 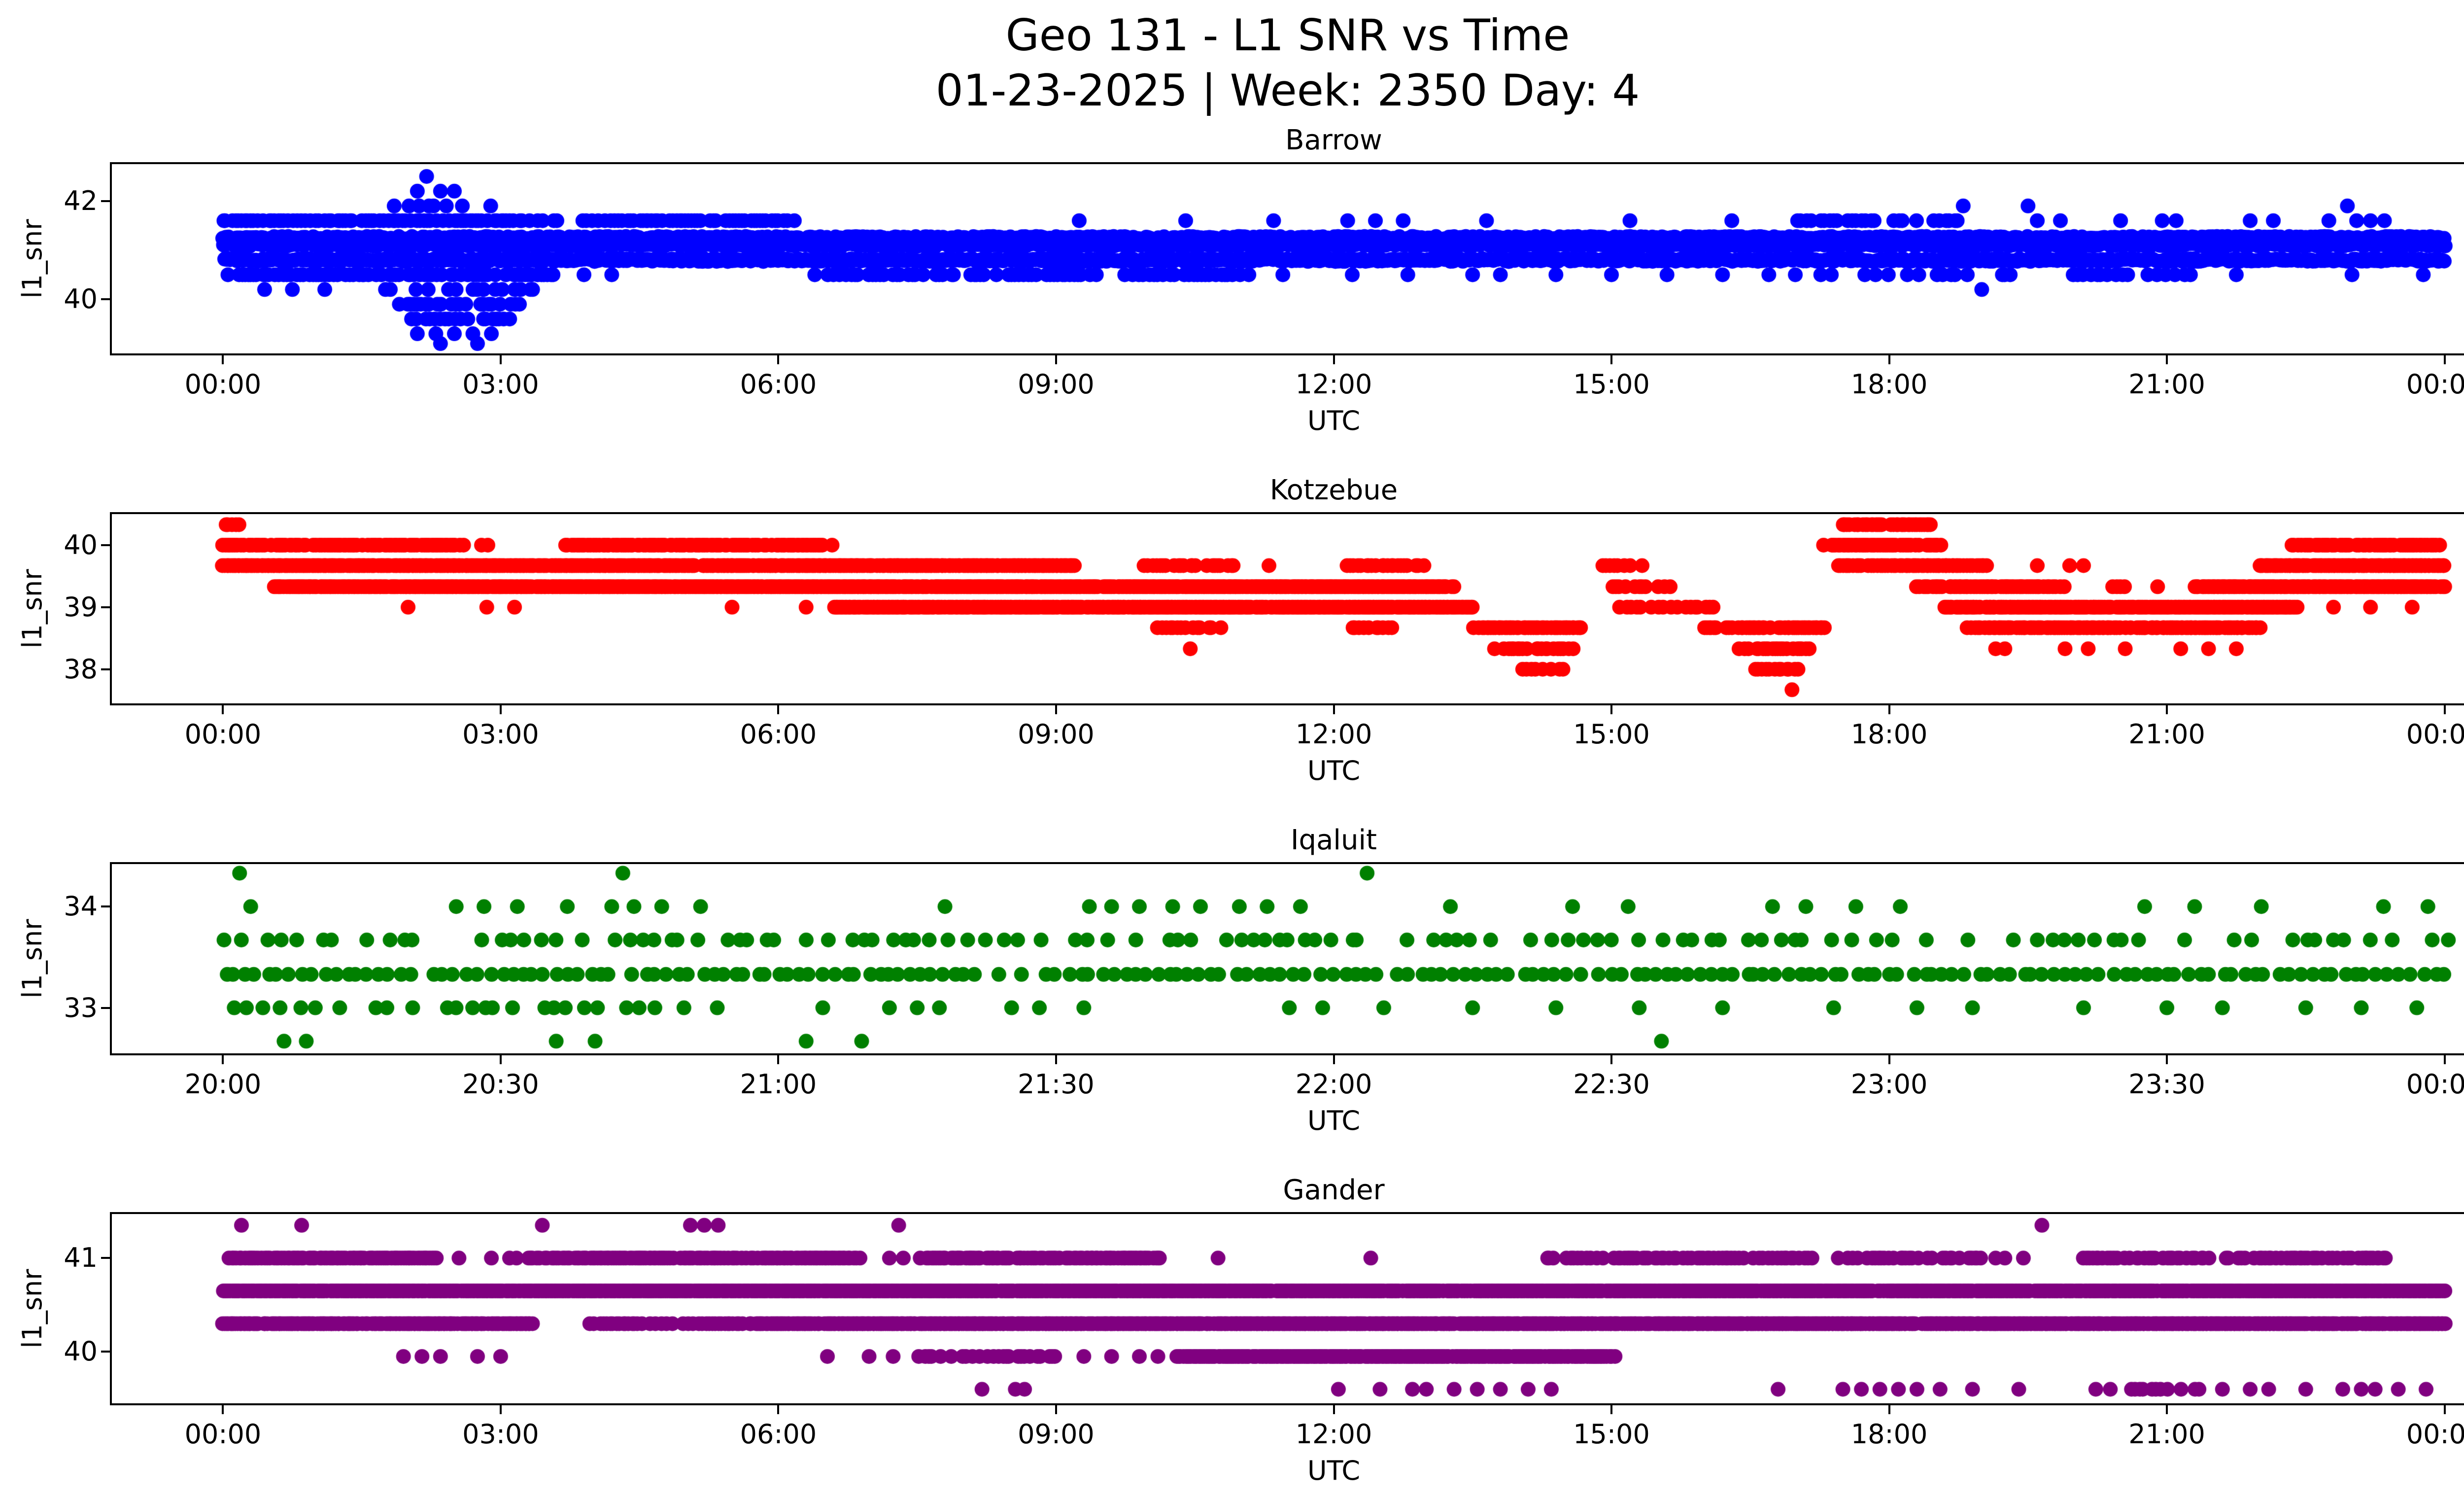 What do you see at coordinates (1334, 1470) in the screenshot?
I see `x-axis-label-gander: UTC` at bounding box center [1334, 1470].